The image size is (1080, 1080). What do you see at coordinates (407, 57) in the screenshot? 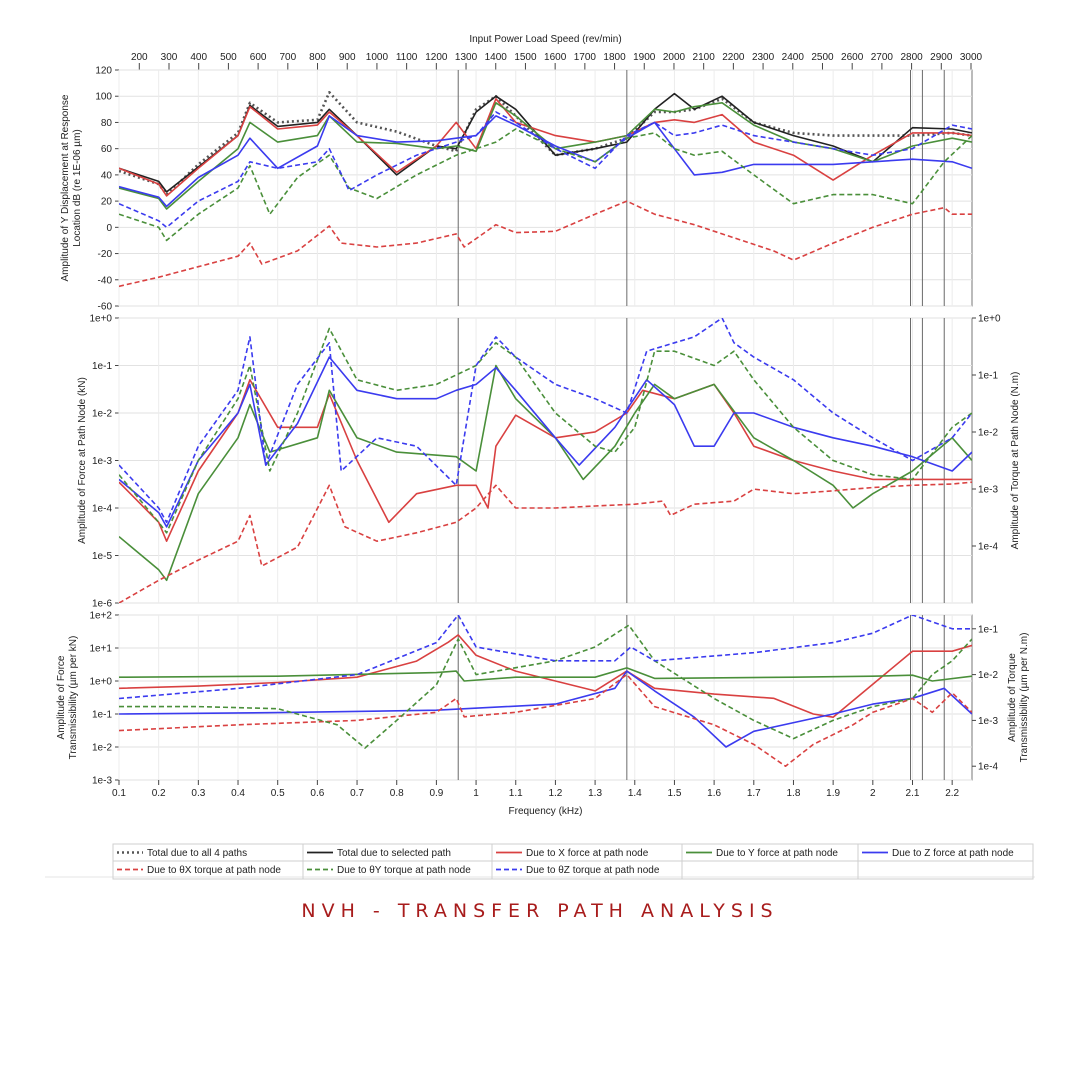
I see `top-axis-tick-label: 1100` at bounding box center [407, 57].